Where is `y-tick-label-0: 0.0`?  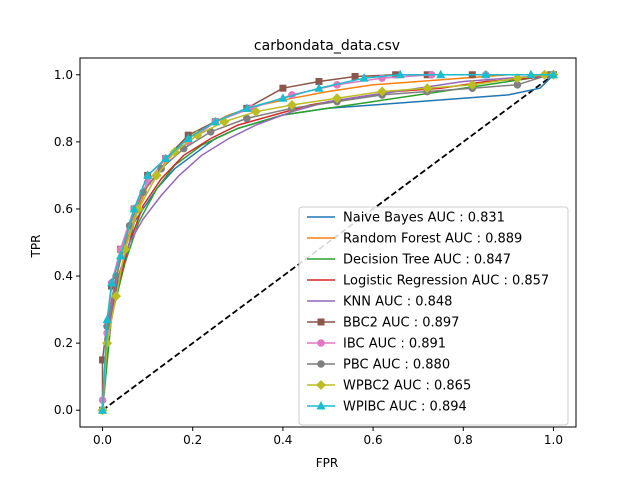 y-tick-label-0: 0.0 is located at coordinates (63, 410).